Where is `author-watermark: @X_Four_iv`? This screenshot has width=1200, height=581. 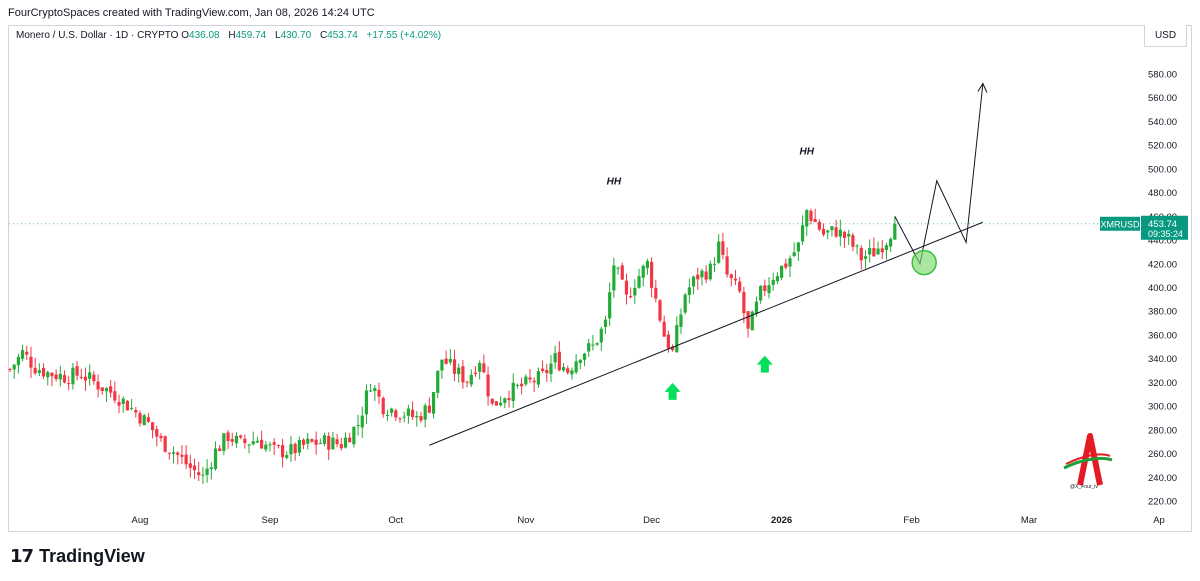
author-watermark: @X_Four_iv is located at coordinates (1088, 461).